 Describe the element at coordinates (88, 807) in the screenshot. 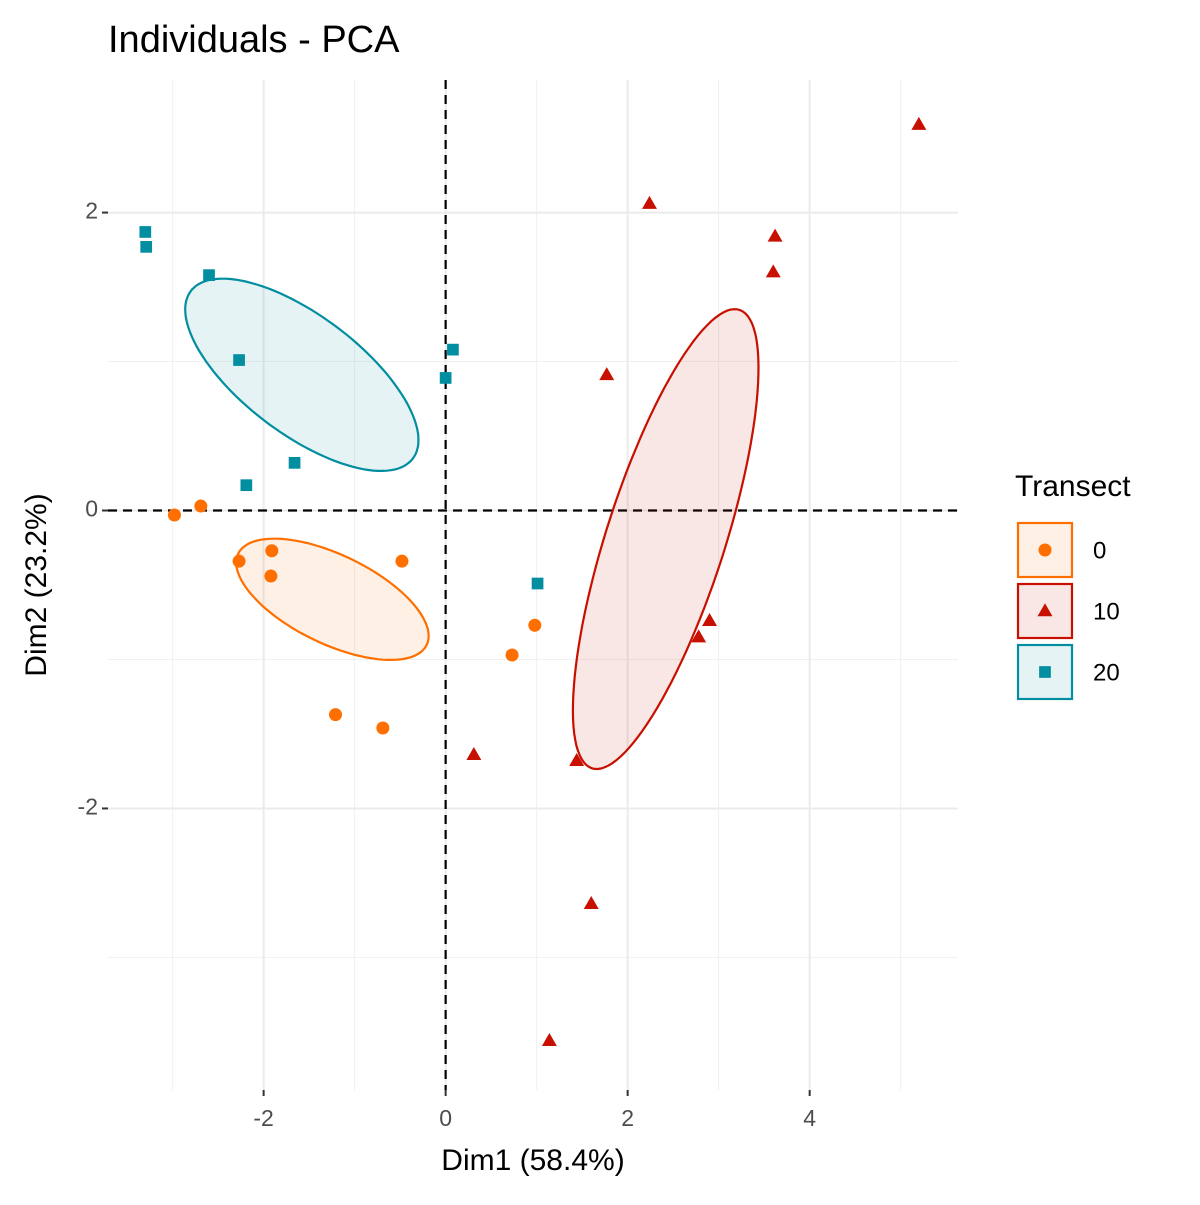

I see `y-tick-label: -2` at that location.